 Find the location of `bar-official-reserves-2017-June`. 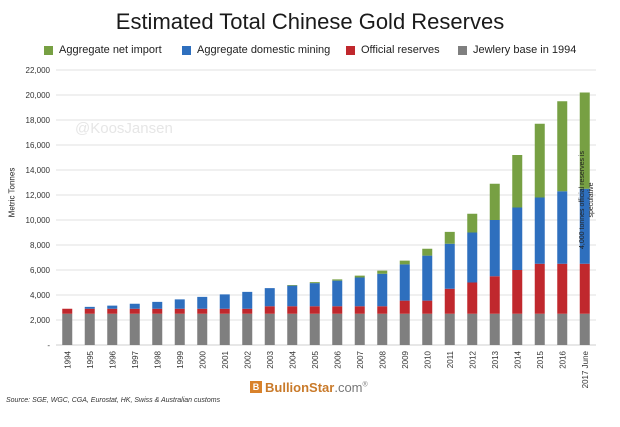

bar-official-reserves-2017-June is located at coordinates (584, 288).